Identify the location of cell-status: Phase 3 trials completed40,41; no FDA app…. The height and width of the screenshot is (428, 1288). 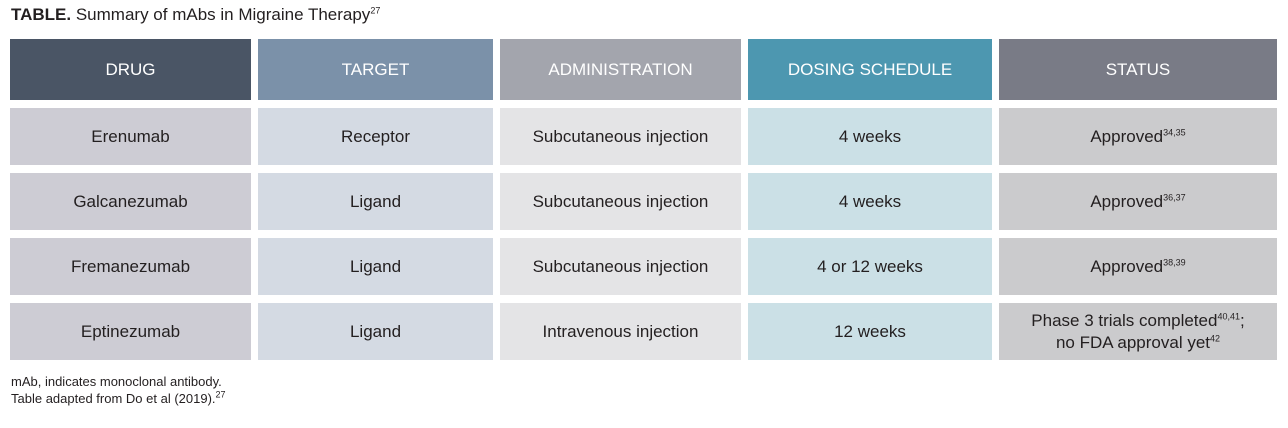
(1138, 331).